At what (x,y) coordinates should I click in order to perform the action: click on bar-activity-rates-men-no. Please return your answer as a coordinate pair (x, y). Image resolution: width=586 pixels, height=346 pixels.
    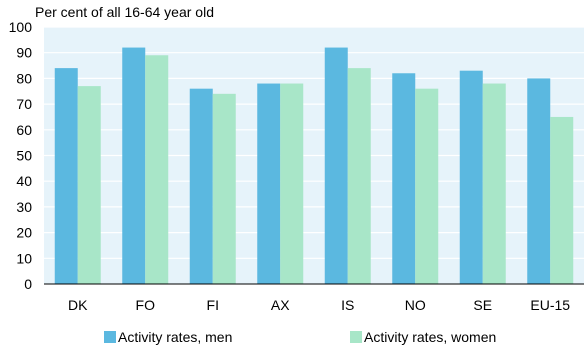
    Looking at the image, I should click on (404, 178).